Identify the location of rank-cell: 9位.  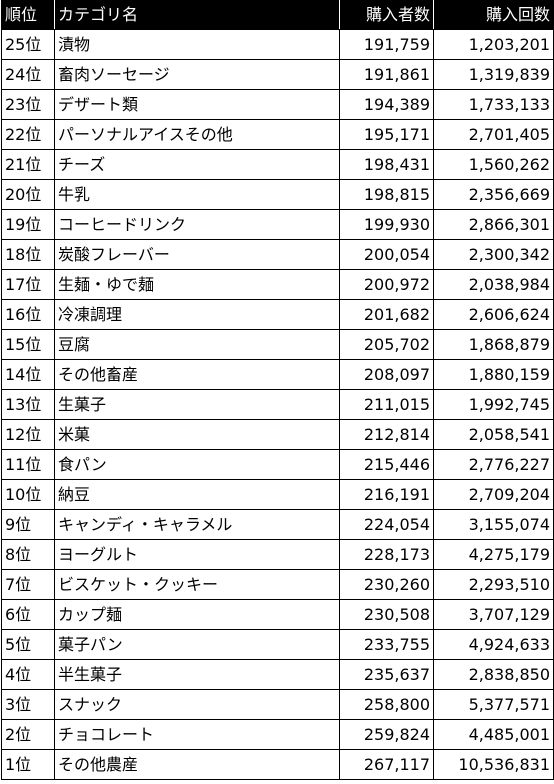
(28, 524).